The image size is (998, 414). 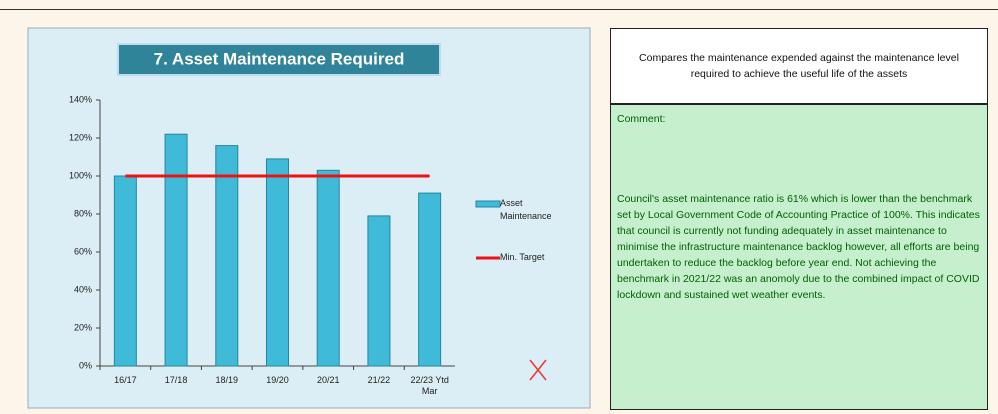 What do you see at coordinates (80, 137) in the screenshot?
I see `y-tick-label: 120%` at bounding box center [80, 137].